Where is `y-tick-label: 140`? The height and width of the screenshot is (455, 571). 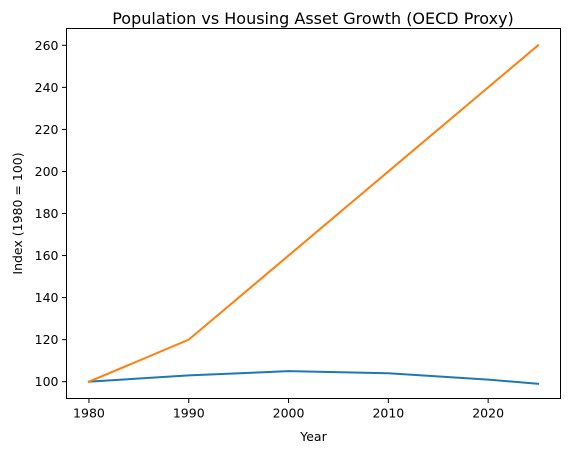 y-tick-label: 140 is located at coordinates (47, 297).